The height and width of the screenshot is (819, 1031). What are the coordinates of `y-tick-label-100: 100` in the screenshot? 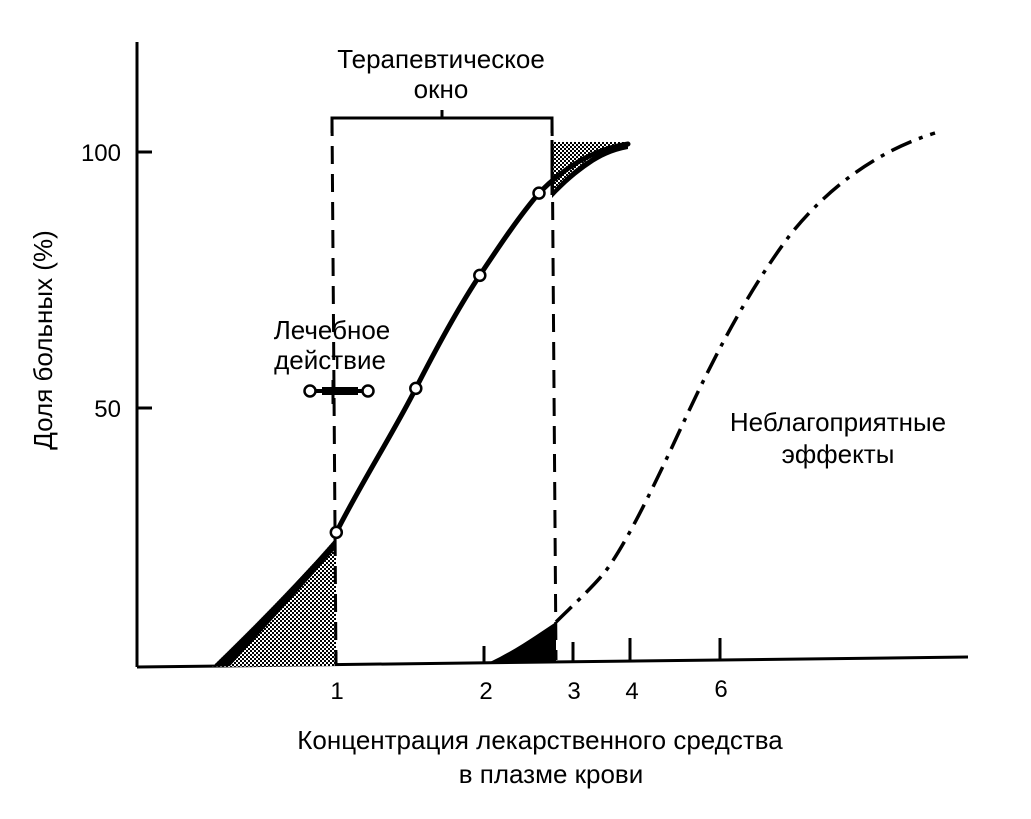 It's located at (101, 153).